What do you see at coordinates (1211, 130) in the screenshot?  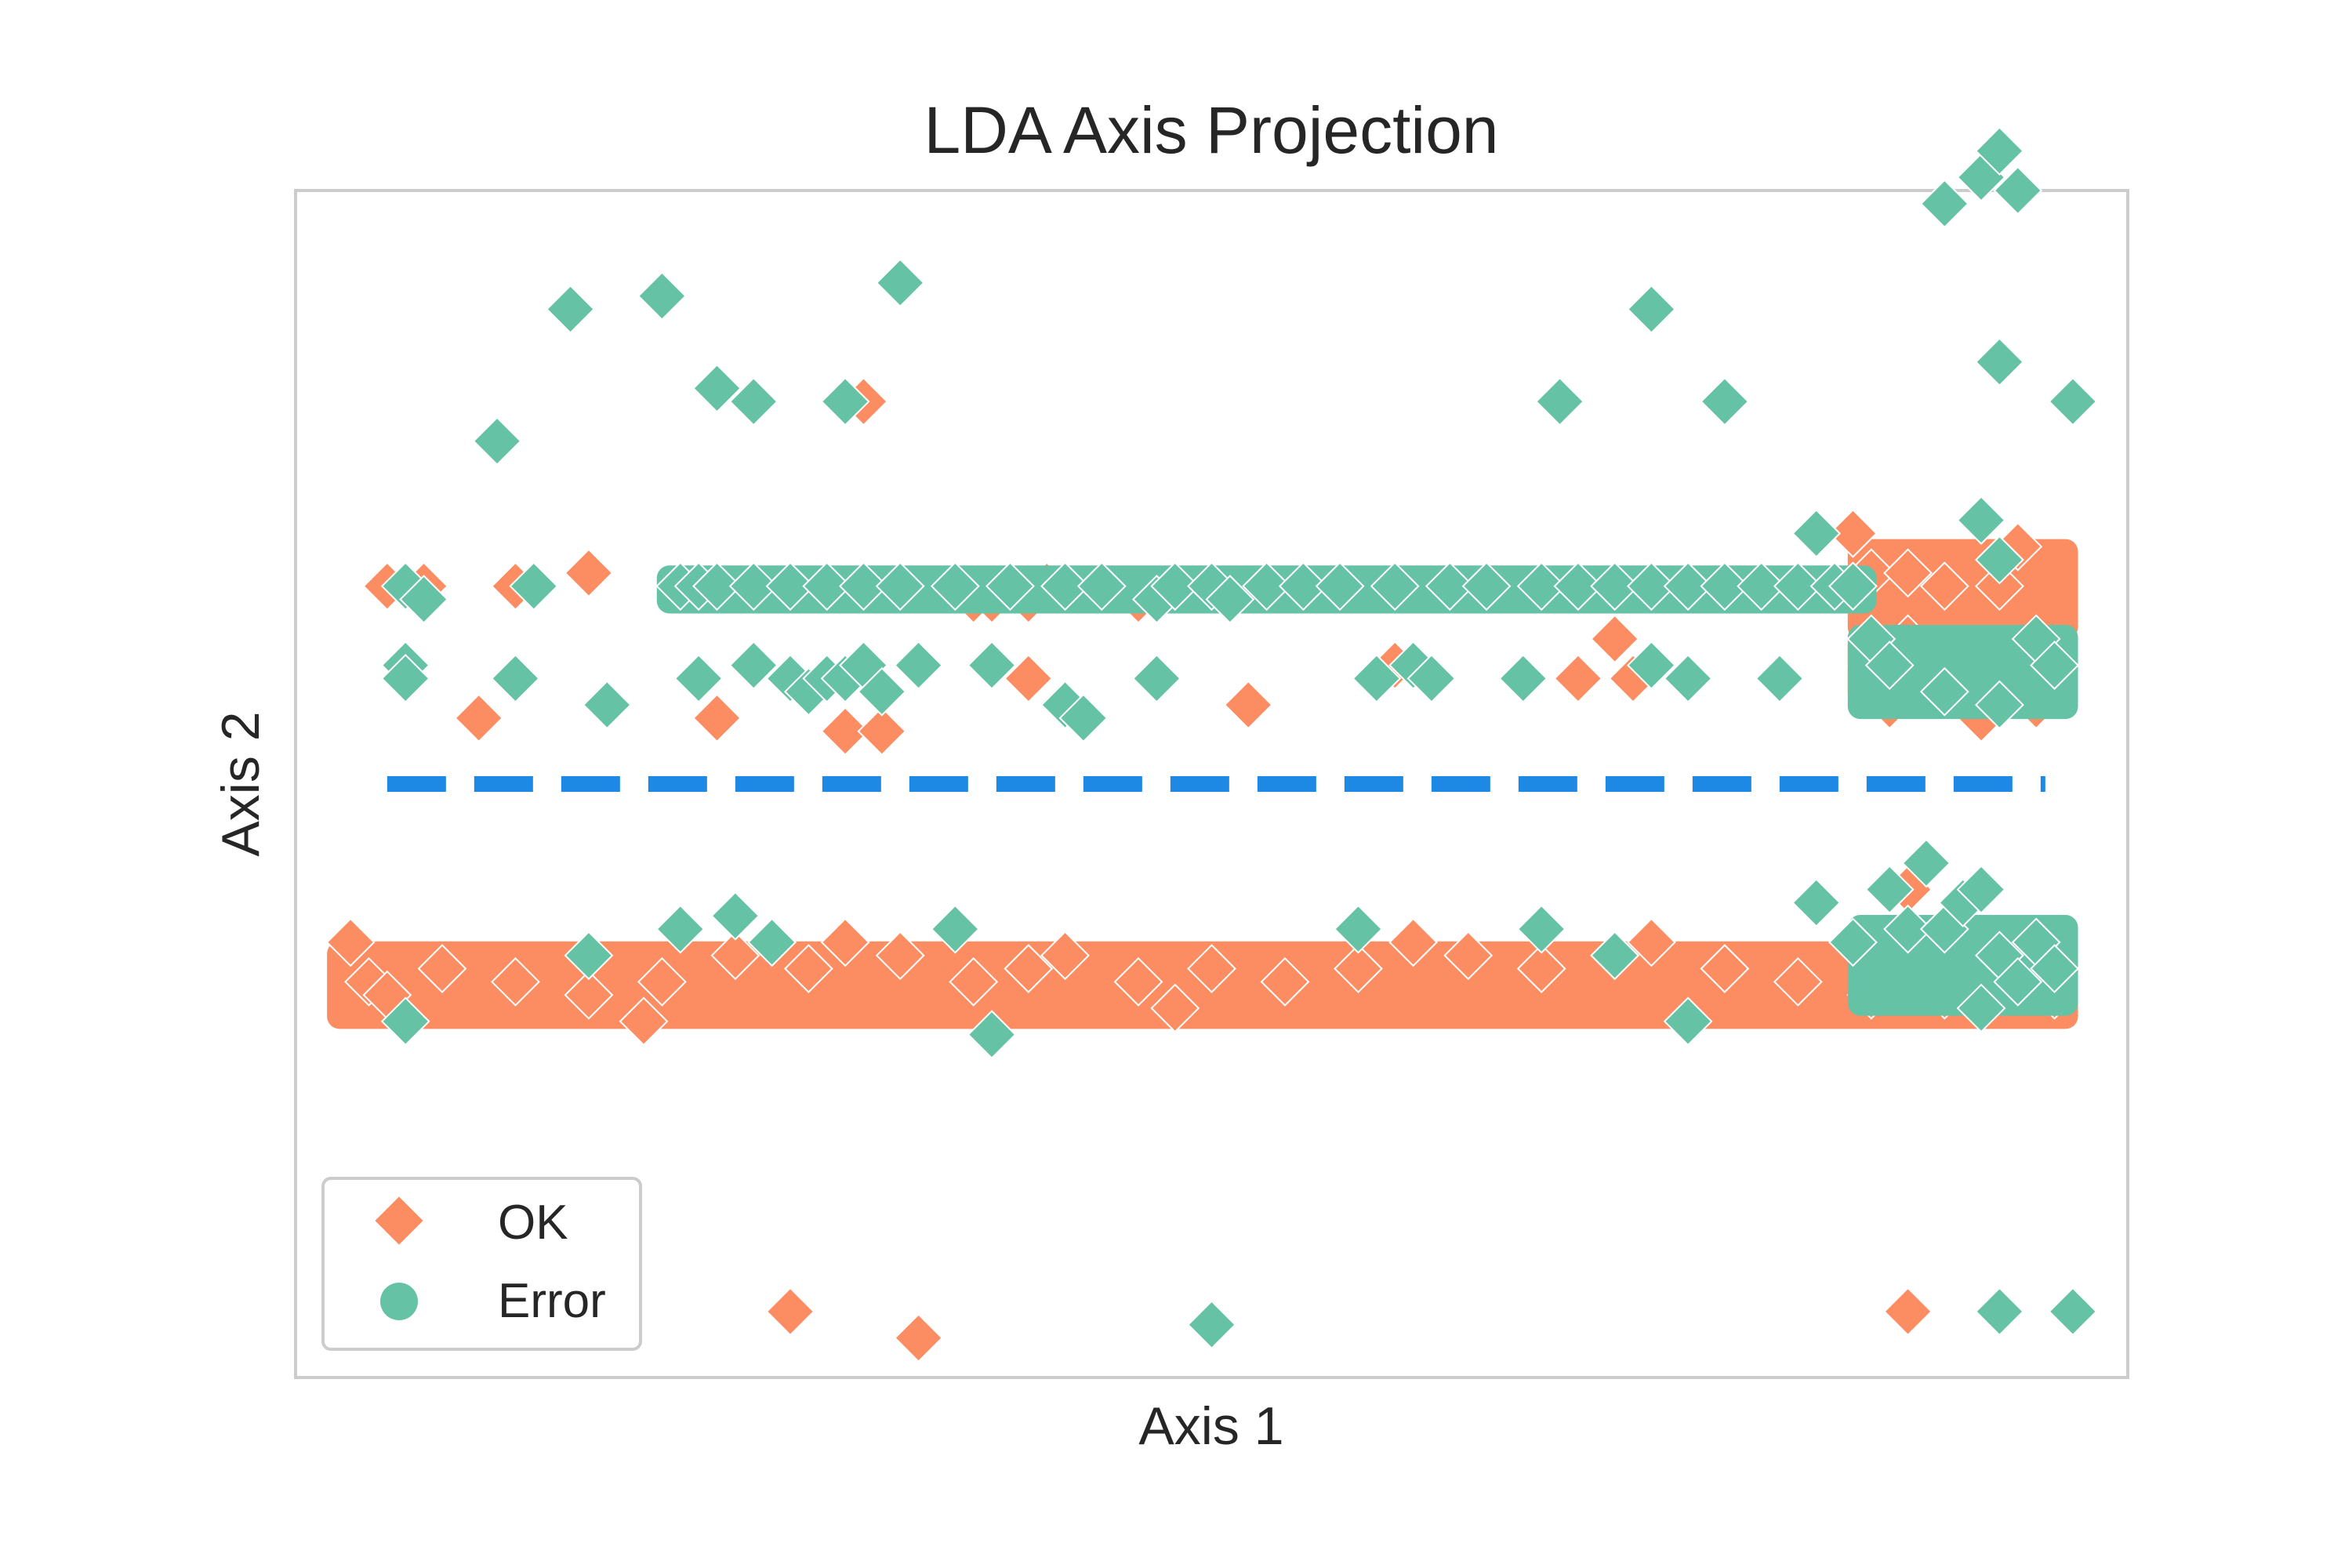 I see `chart-title: LDA Axis Projection` at bounding box center [1211, 130].